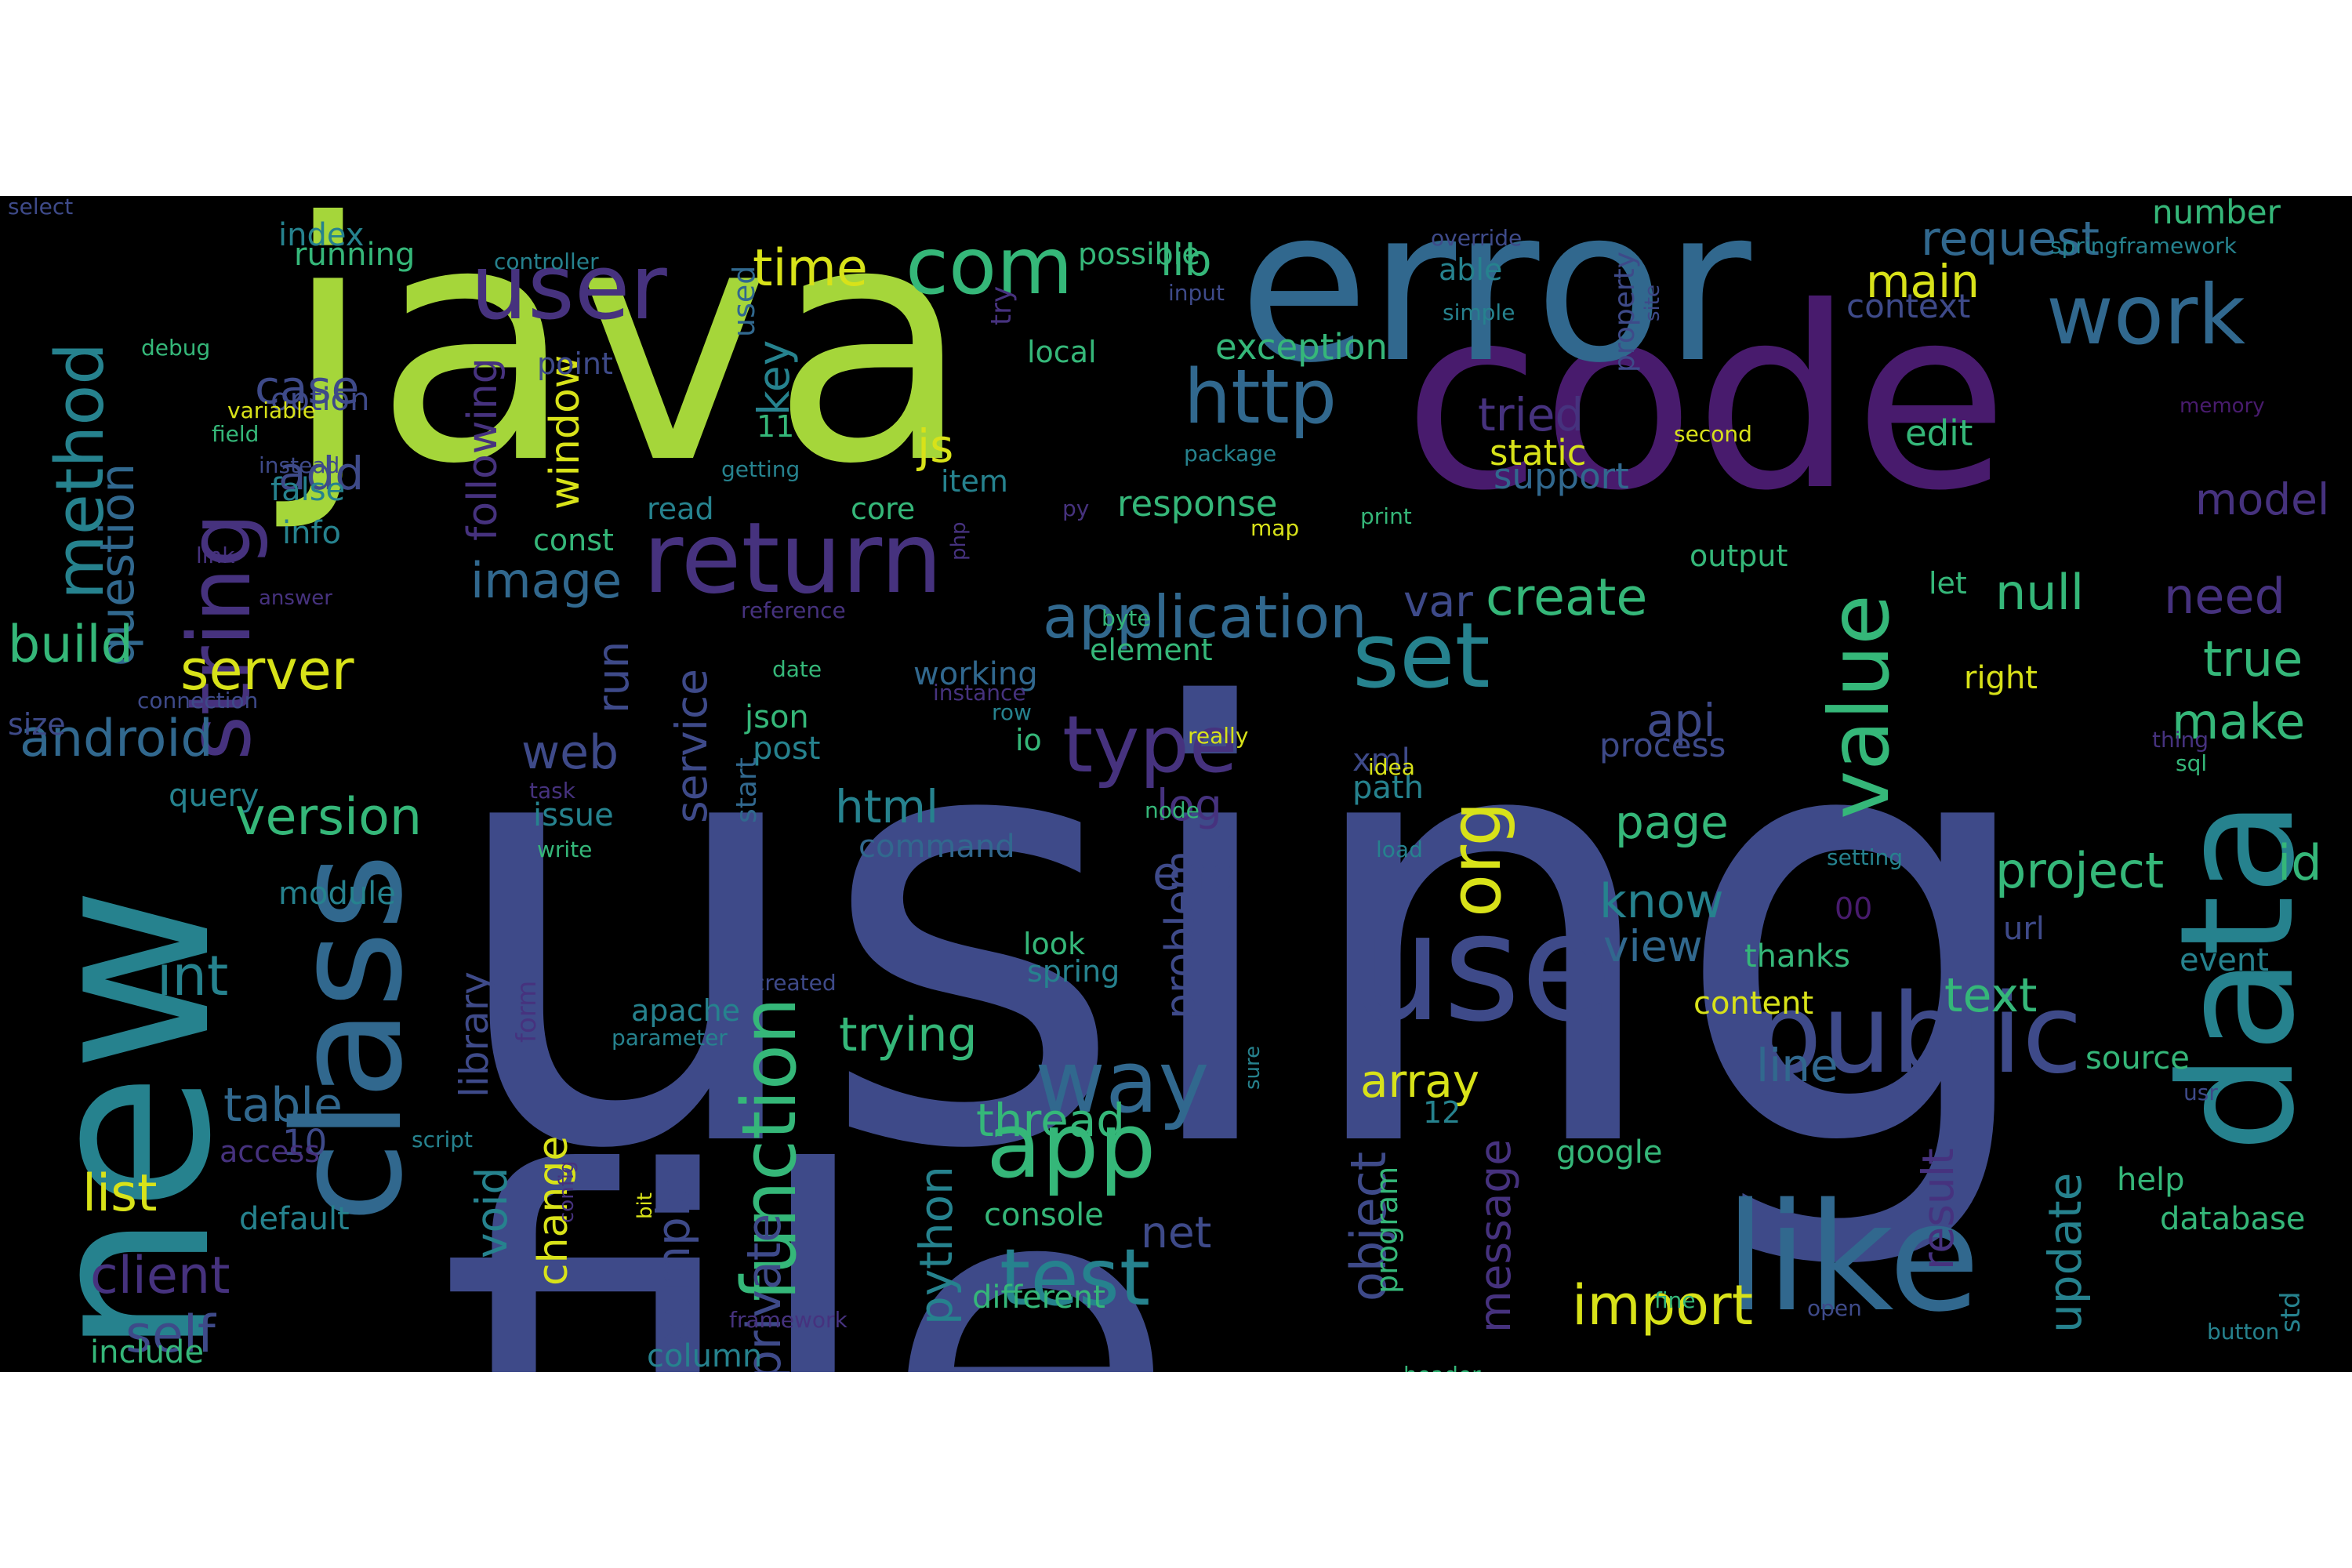  I want to click on word-let: let, so click(1948, 583).